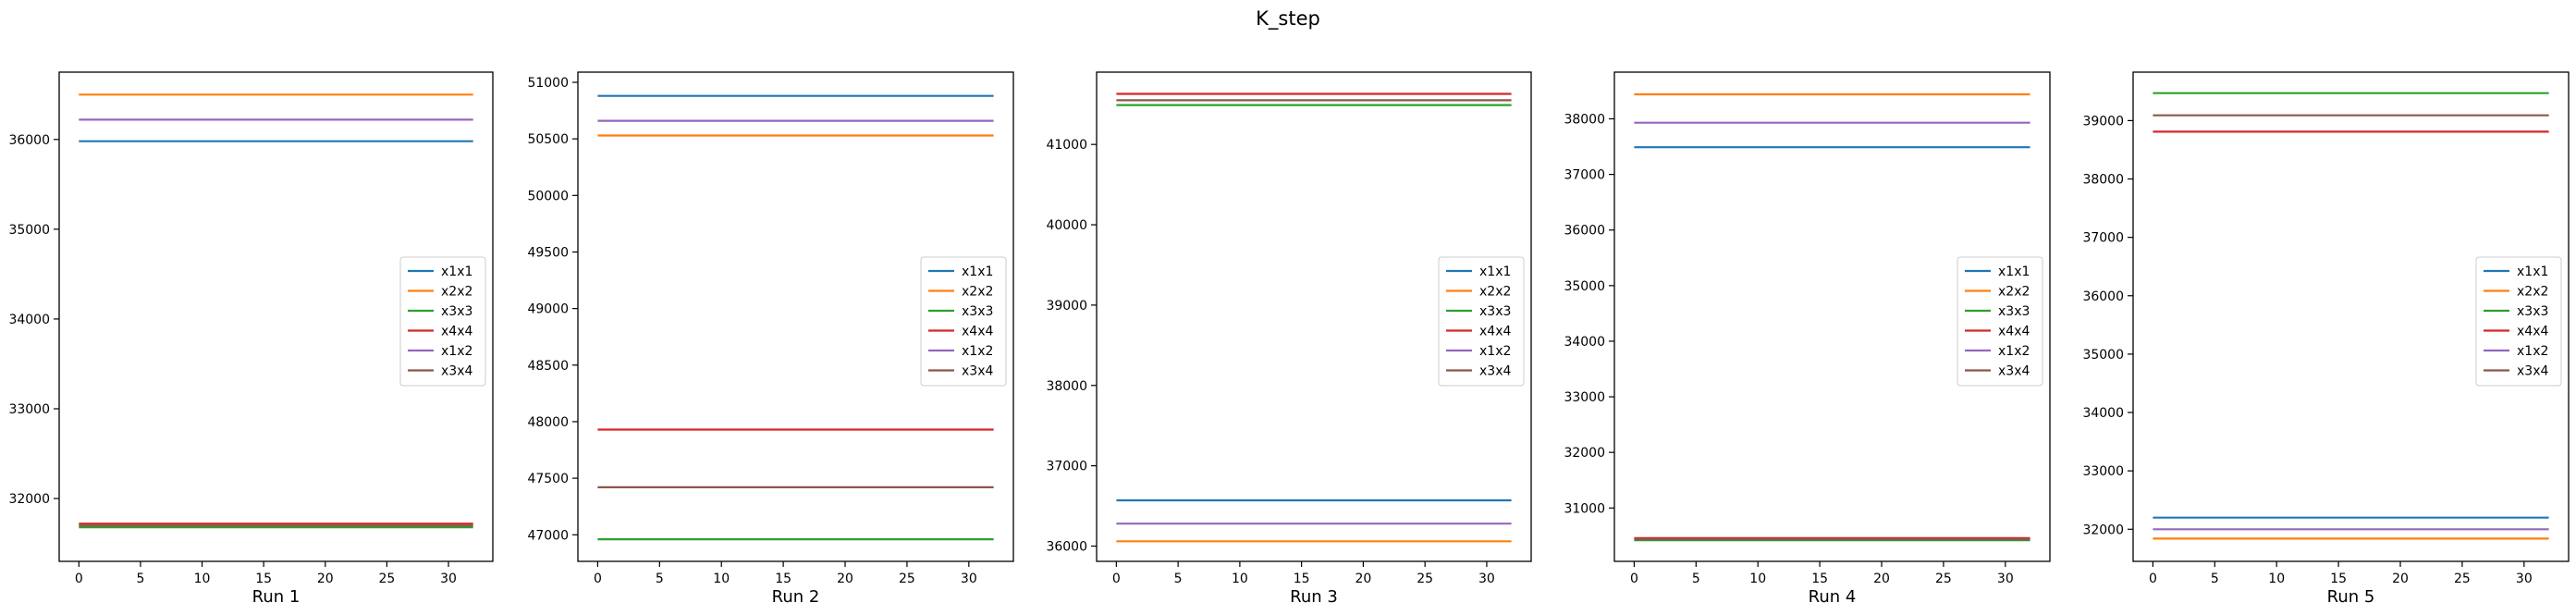  What do you see at coordinates (548, 196) in the screenshot?
I see `y-tick-label: 50000` at bounding box center [548, 196].